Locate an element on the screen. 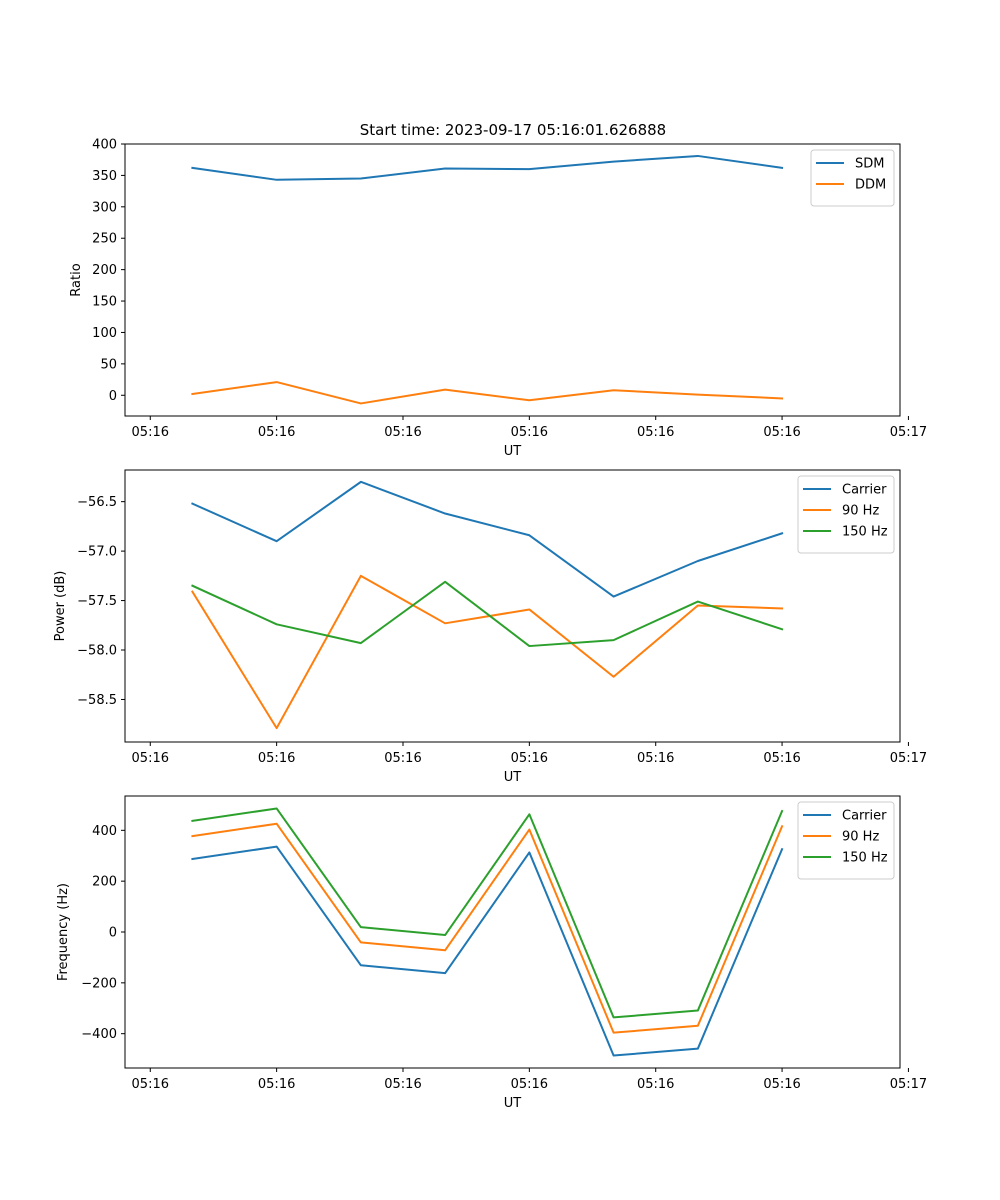  figure-title: Start time: 2023-09-17 05:16:01.626888 is located at coordinates (513, 130).